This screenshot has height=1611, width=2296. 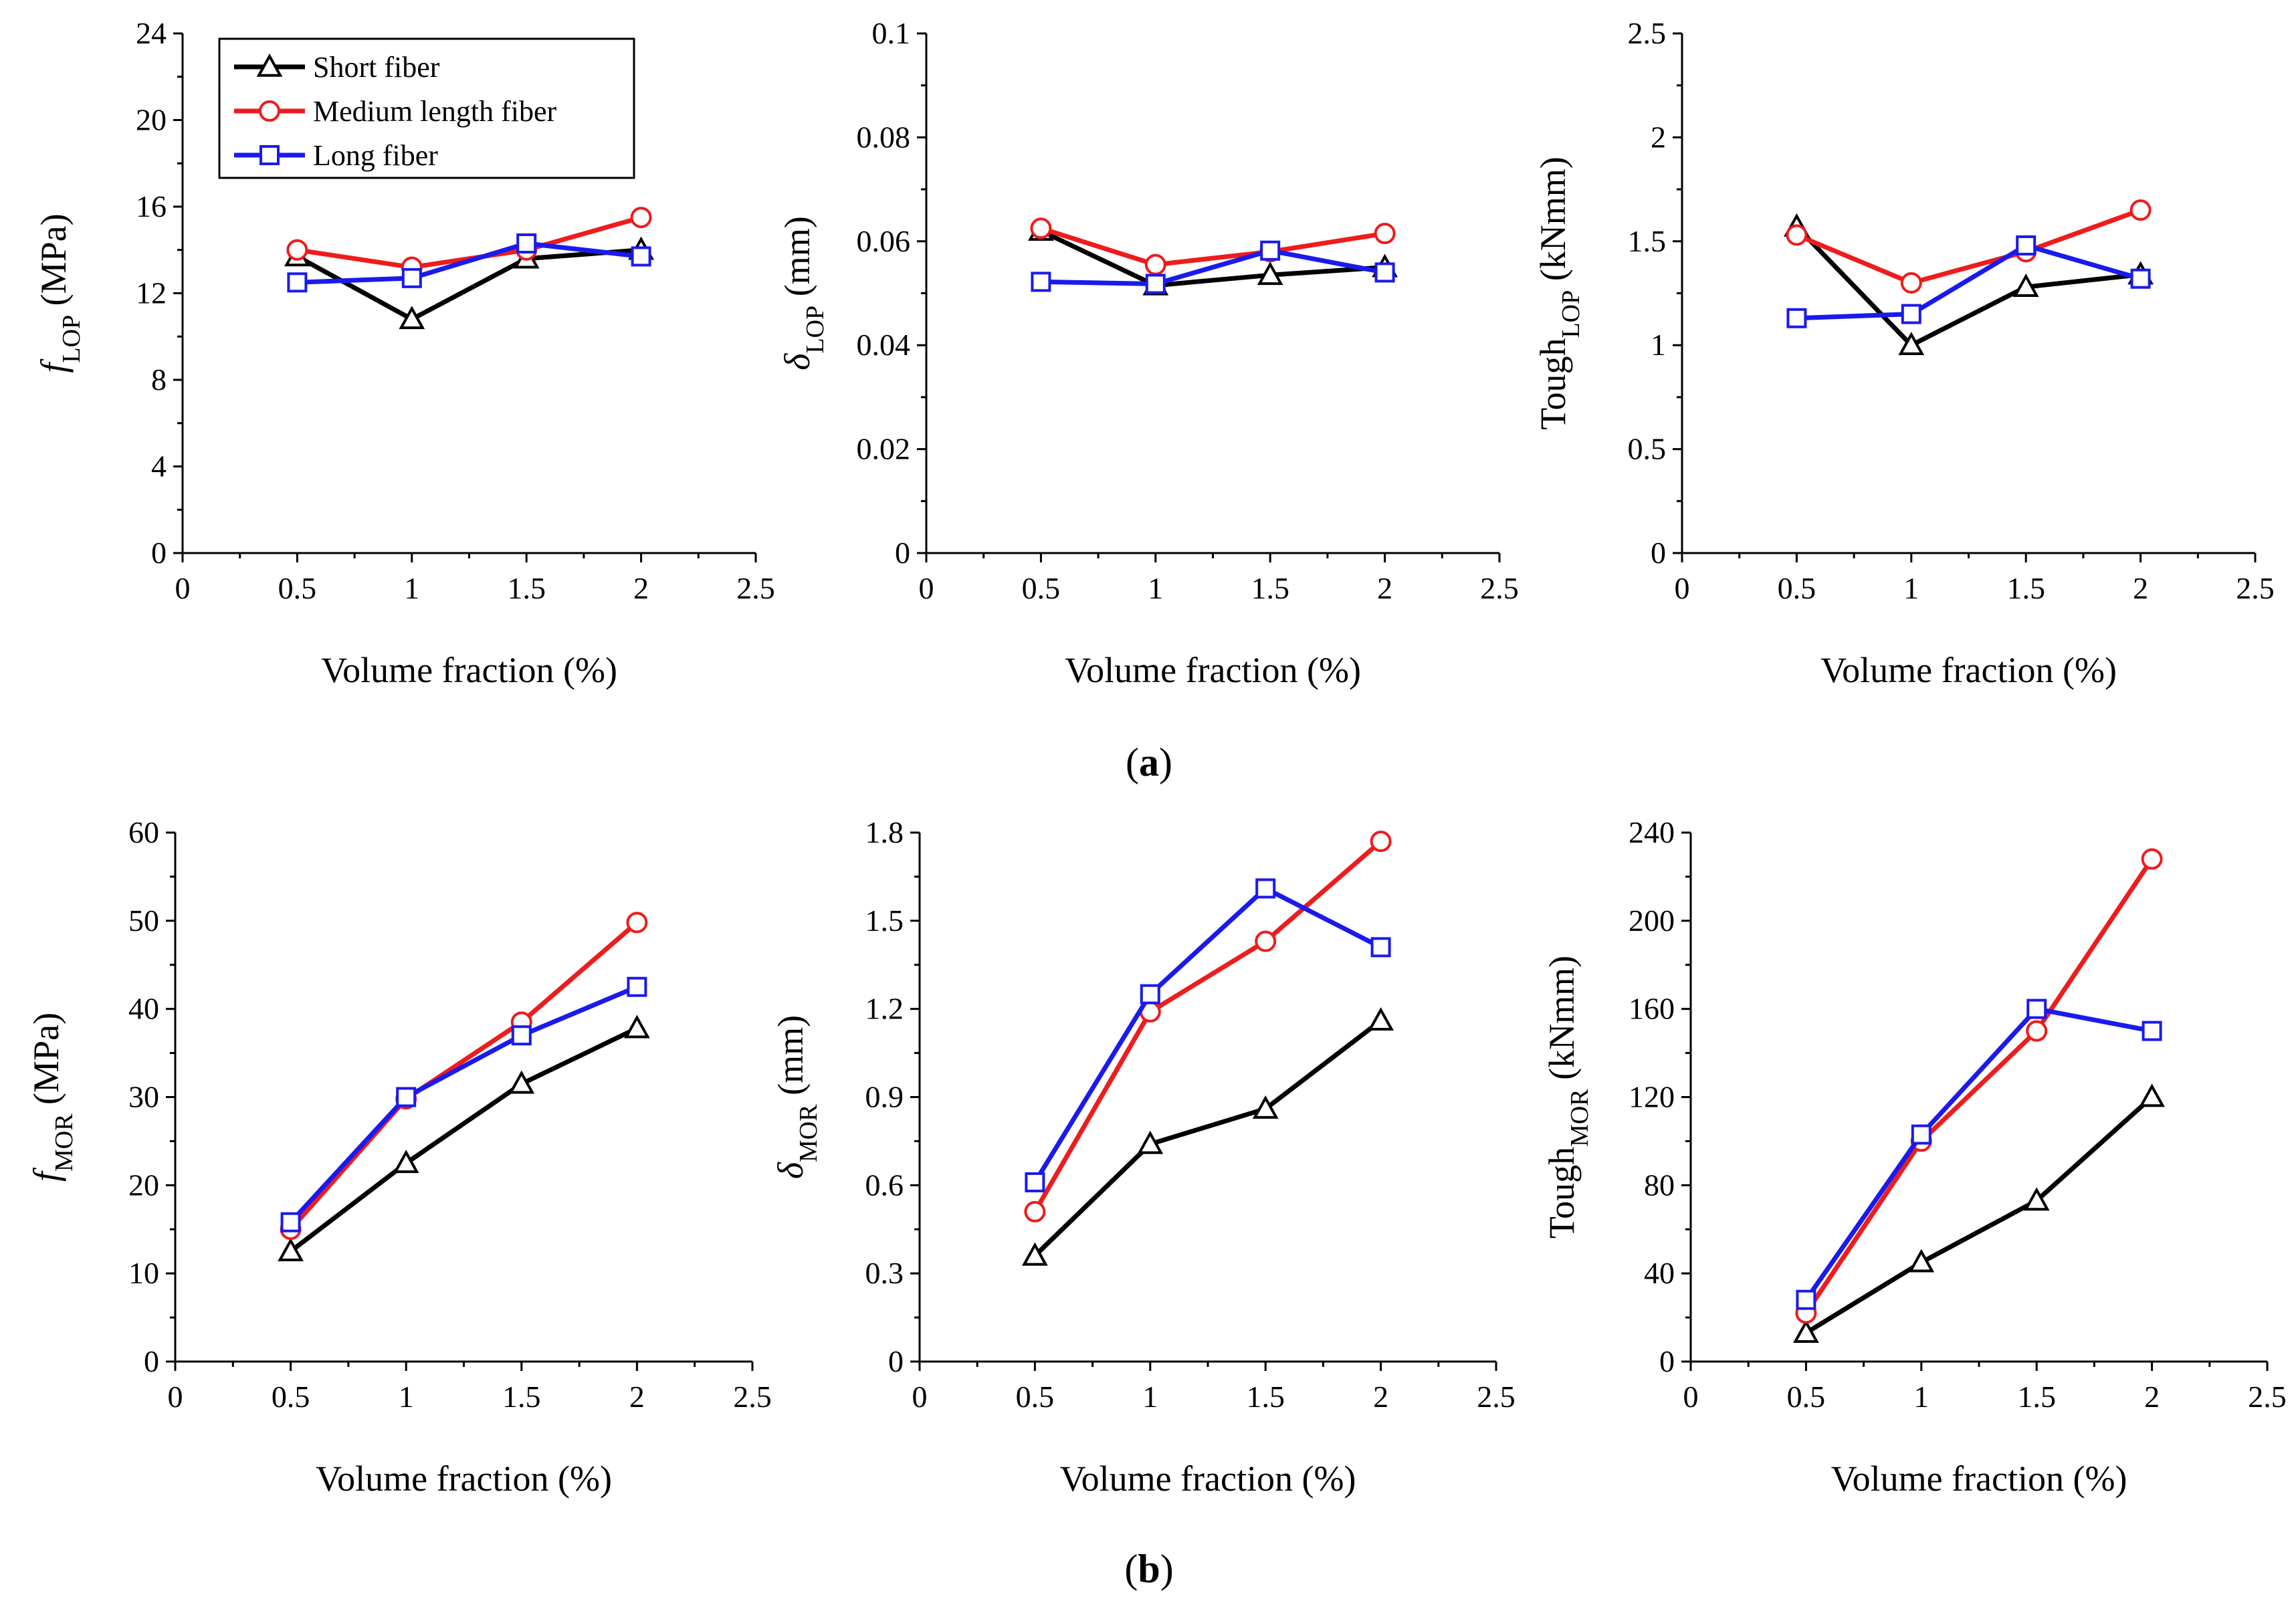 I want to click on y-tick-label: 50, so click(x=143, y=920).